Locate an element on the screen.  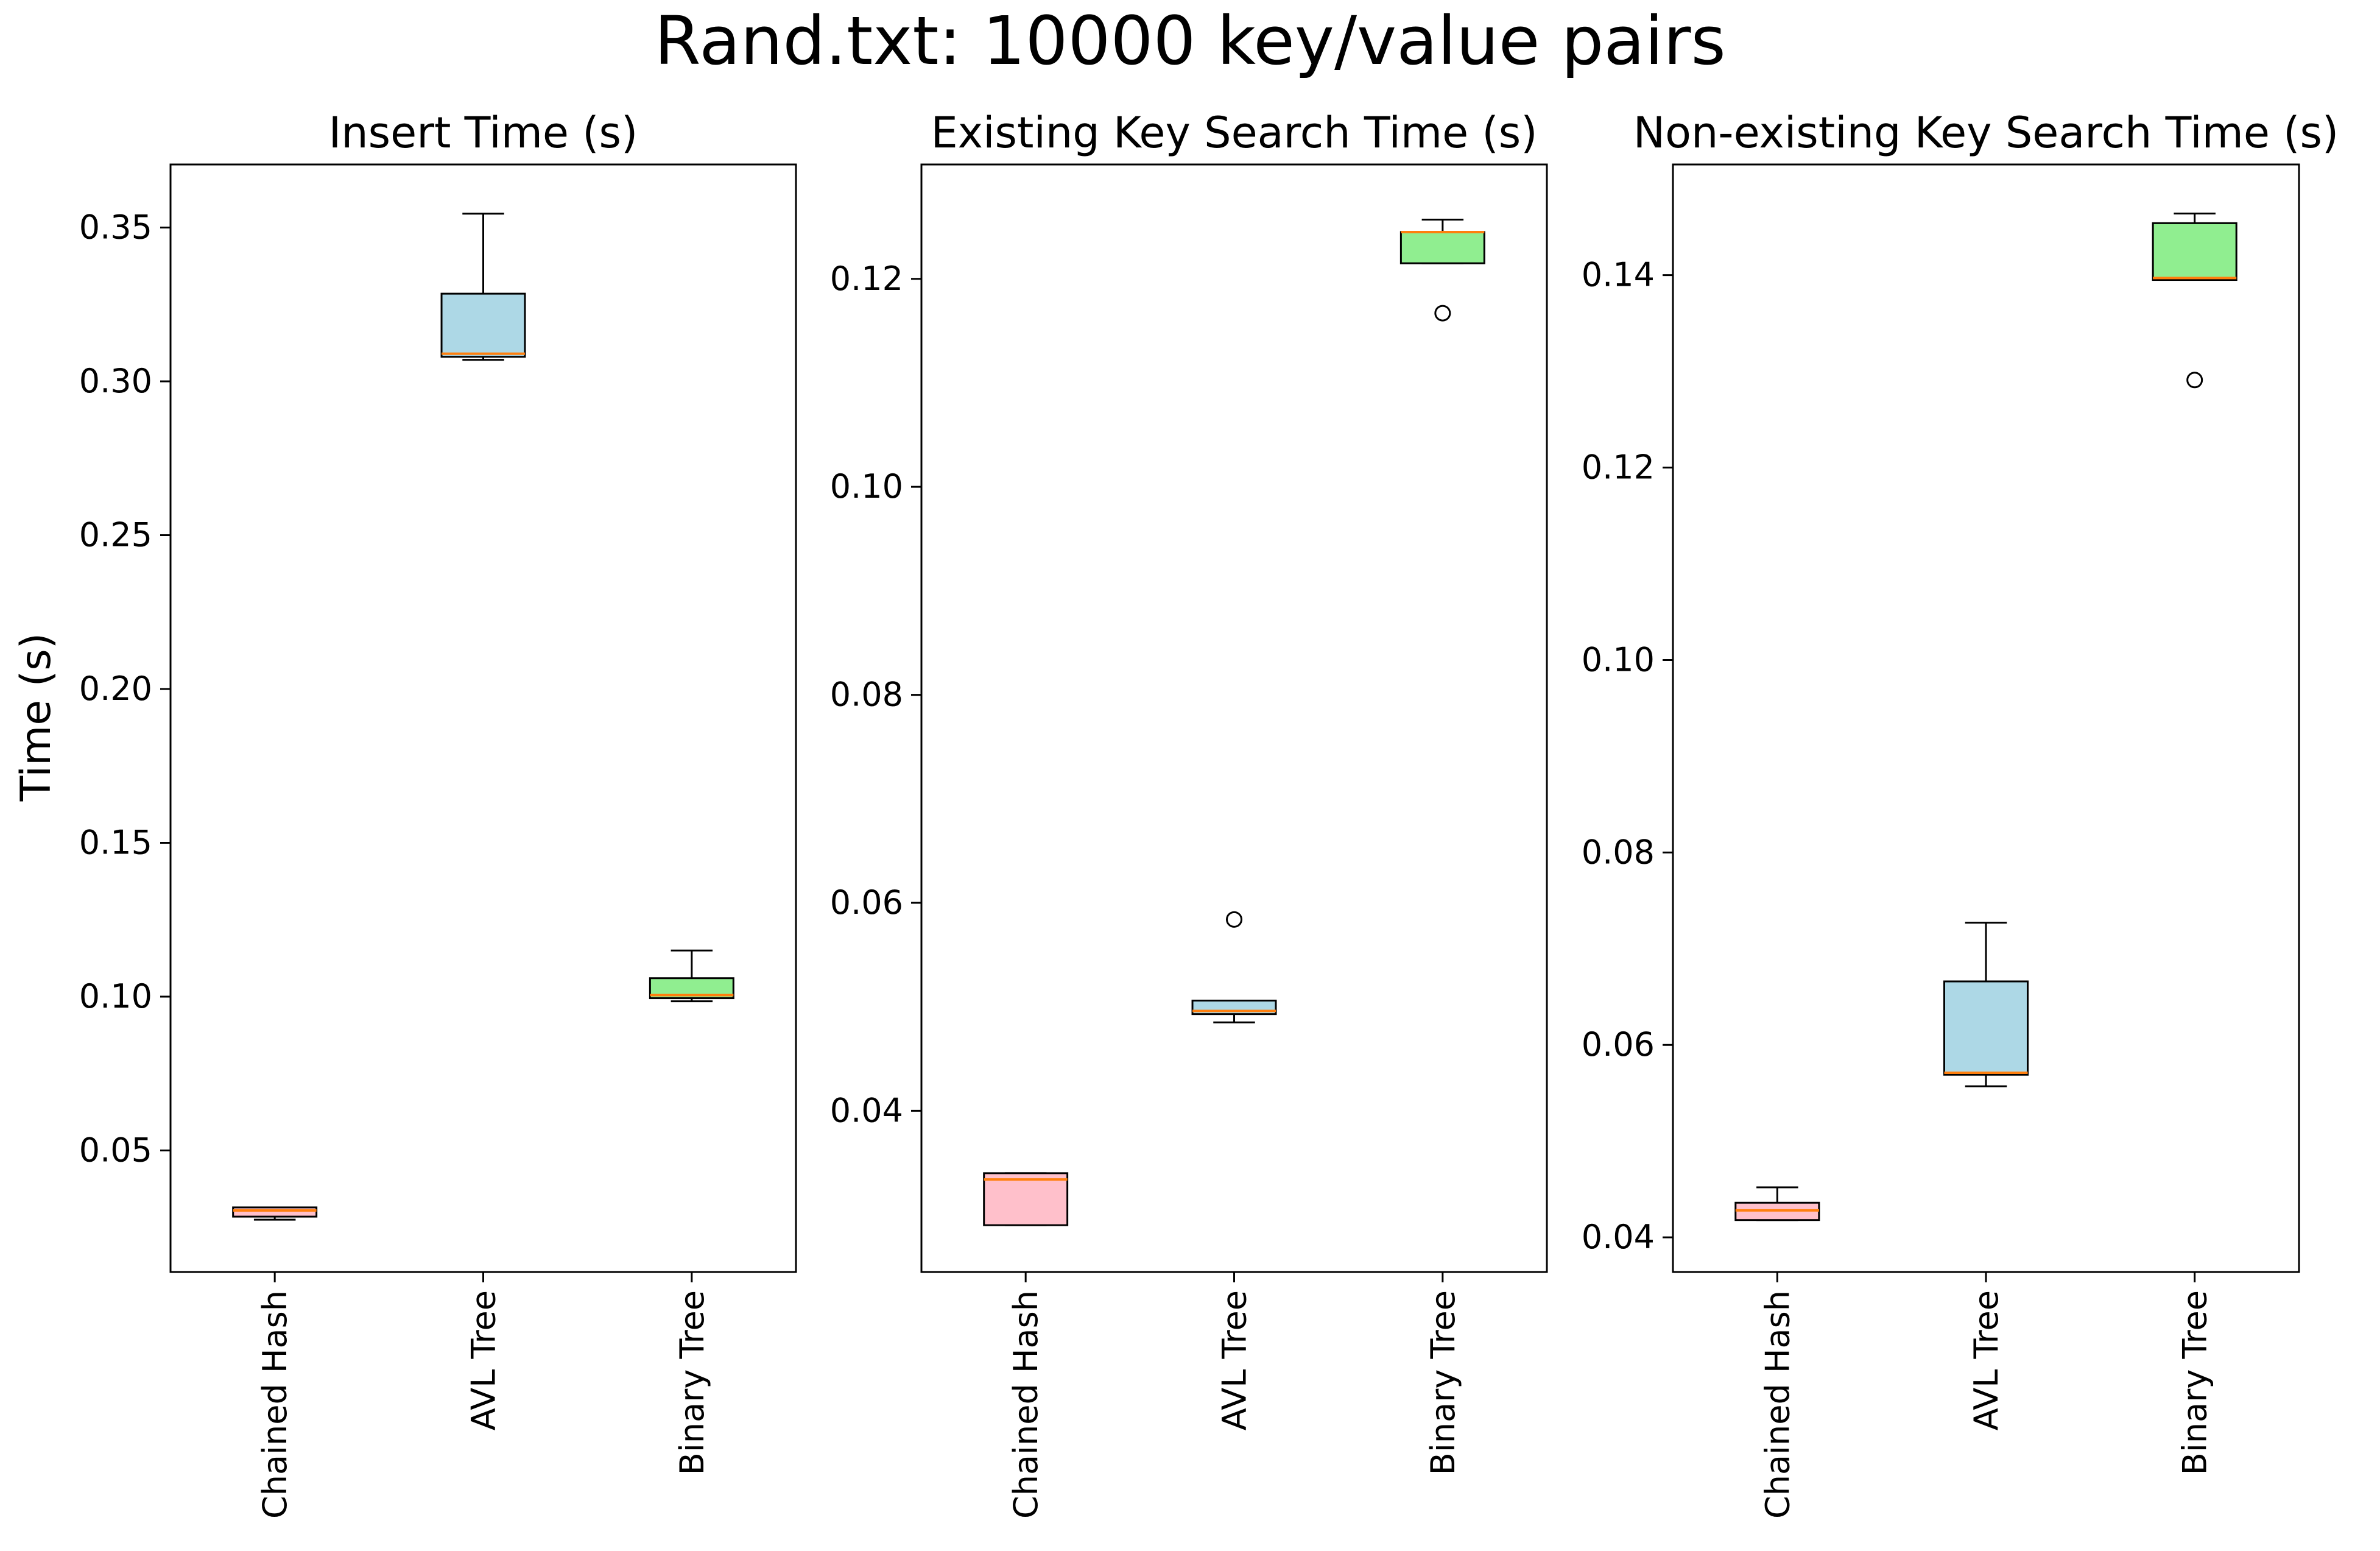
subplot-title: Existing Key Search Time (s) is located at coordinates (1234, 133).